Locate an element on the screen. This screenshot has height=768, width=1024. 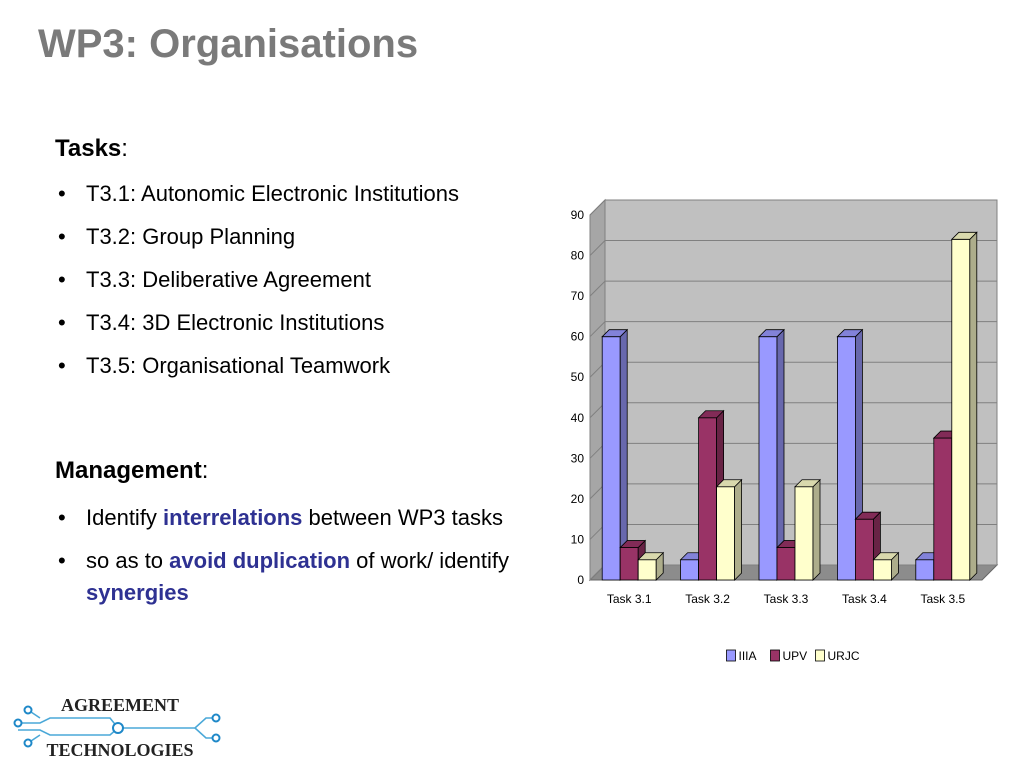
x-tick-label: Task 3.1 is located at coordinates (629, 599).